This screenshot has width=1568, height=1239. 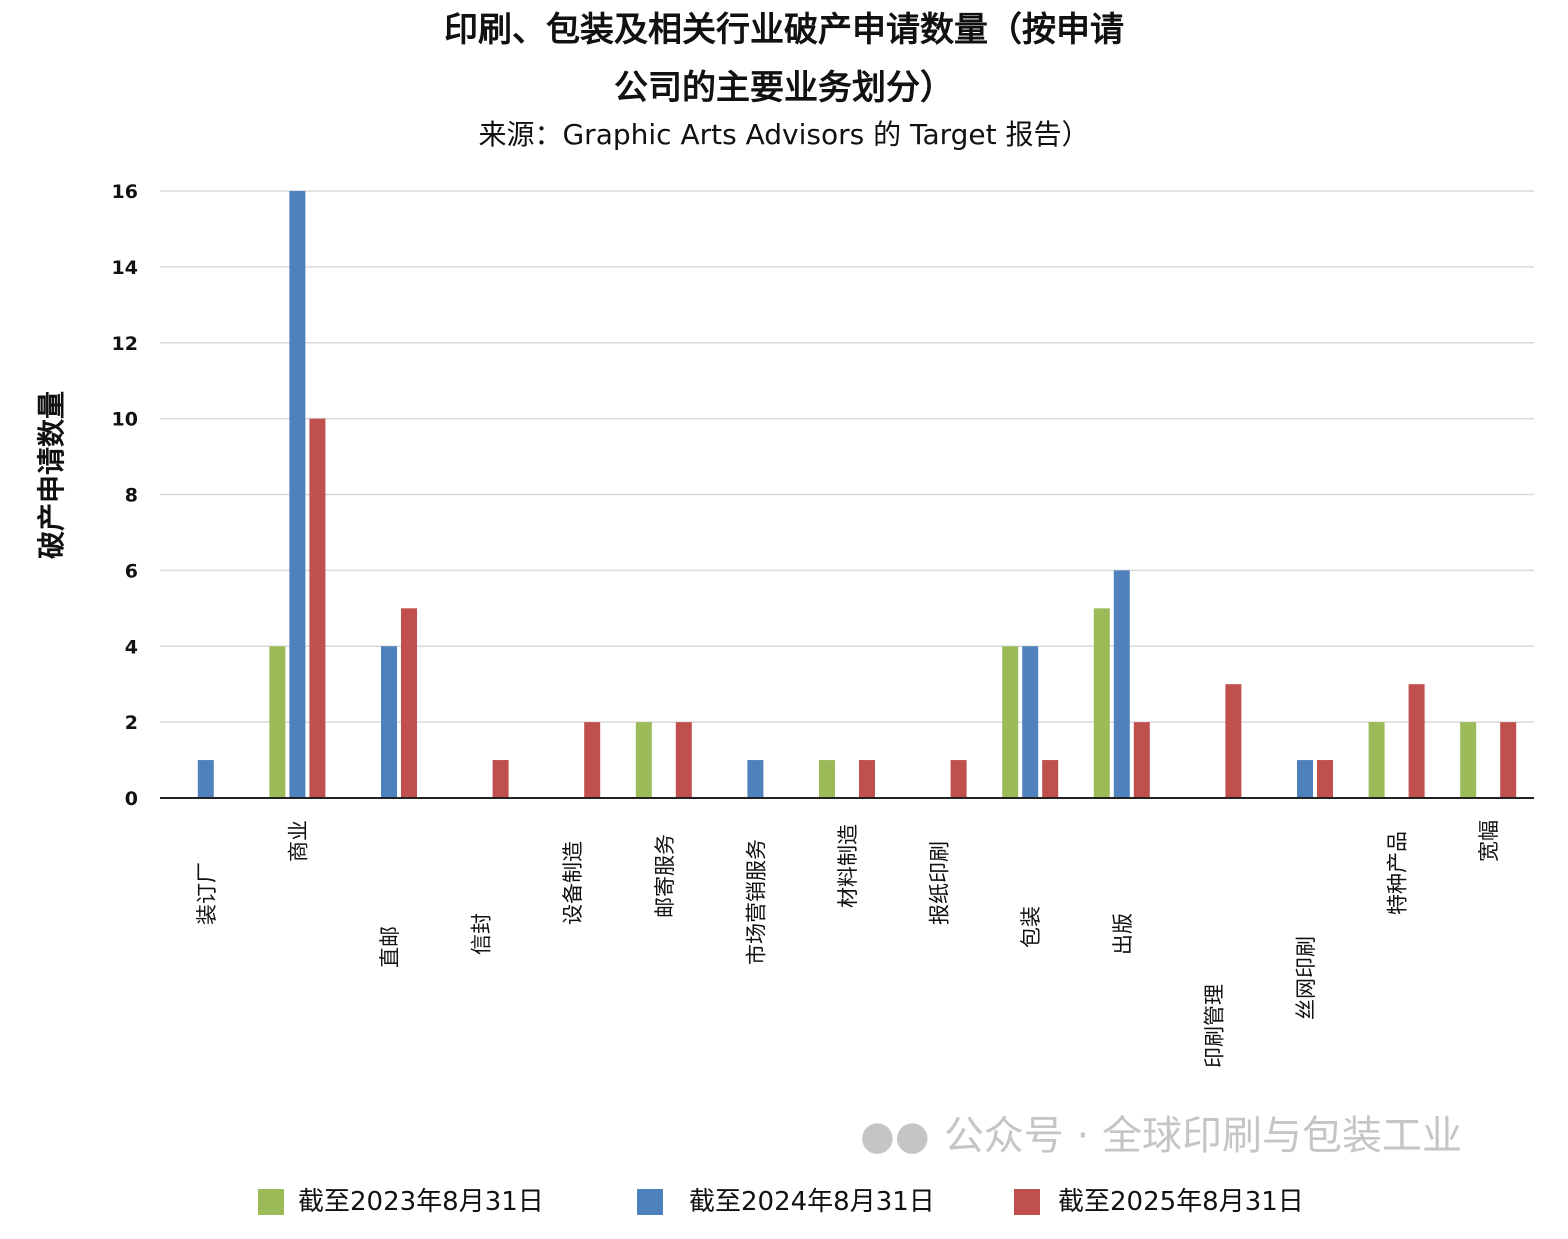 I want to click on y-tick-label: 4, so click(x=131, y=647).